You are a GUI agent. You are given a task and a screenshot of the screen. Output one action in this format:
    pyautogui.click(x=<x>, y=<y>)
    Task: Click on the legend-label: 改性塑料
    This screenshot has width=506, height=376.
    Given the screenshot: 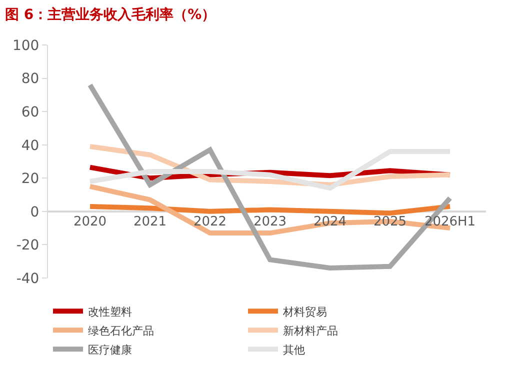 What is the action you would take?
    pyautogui.click(x=110, y=311)
    